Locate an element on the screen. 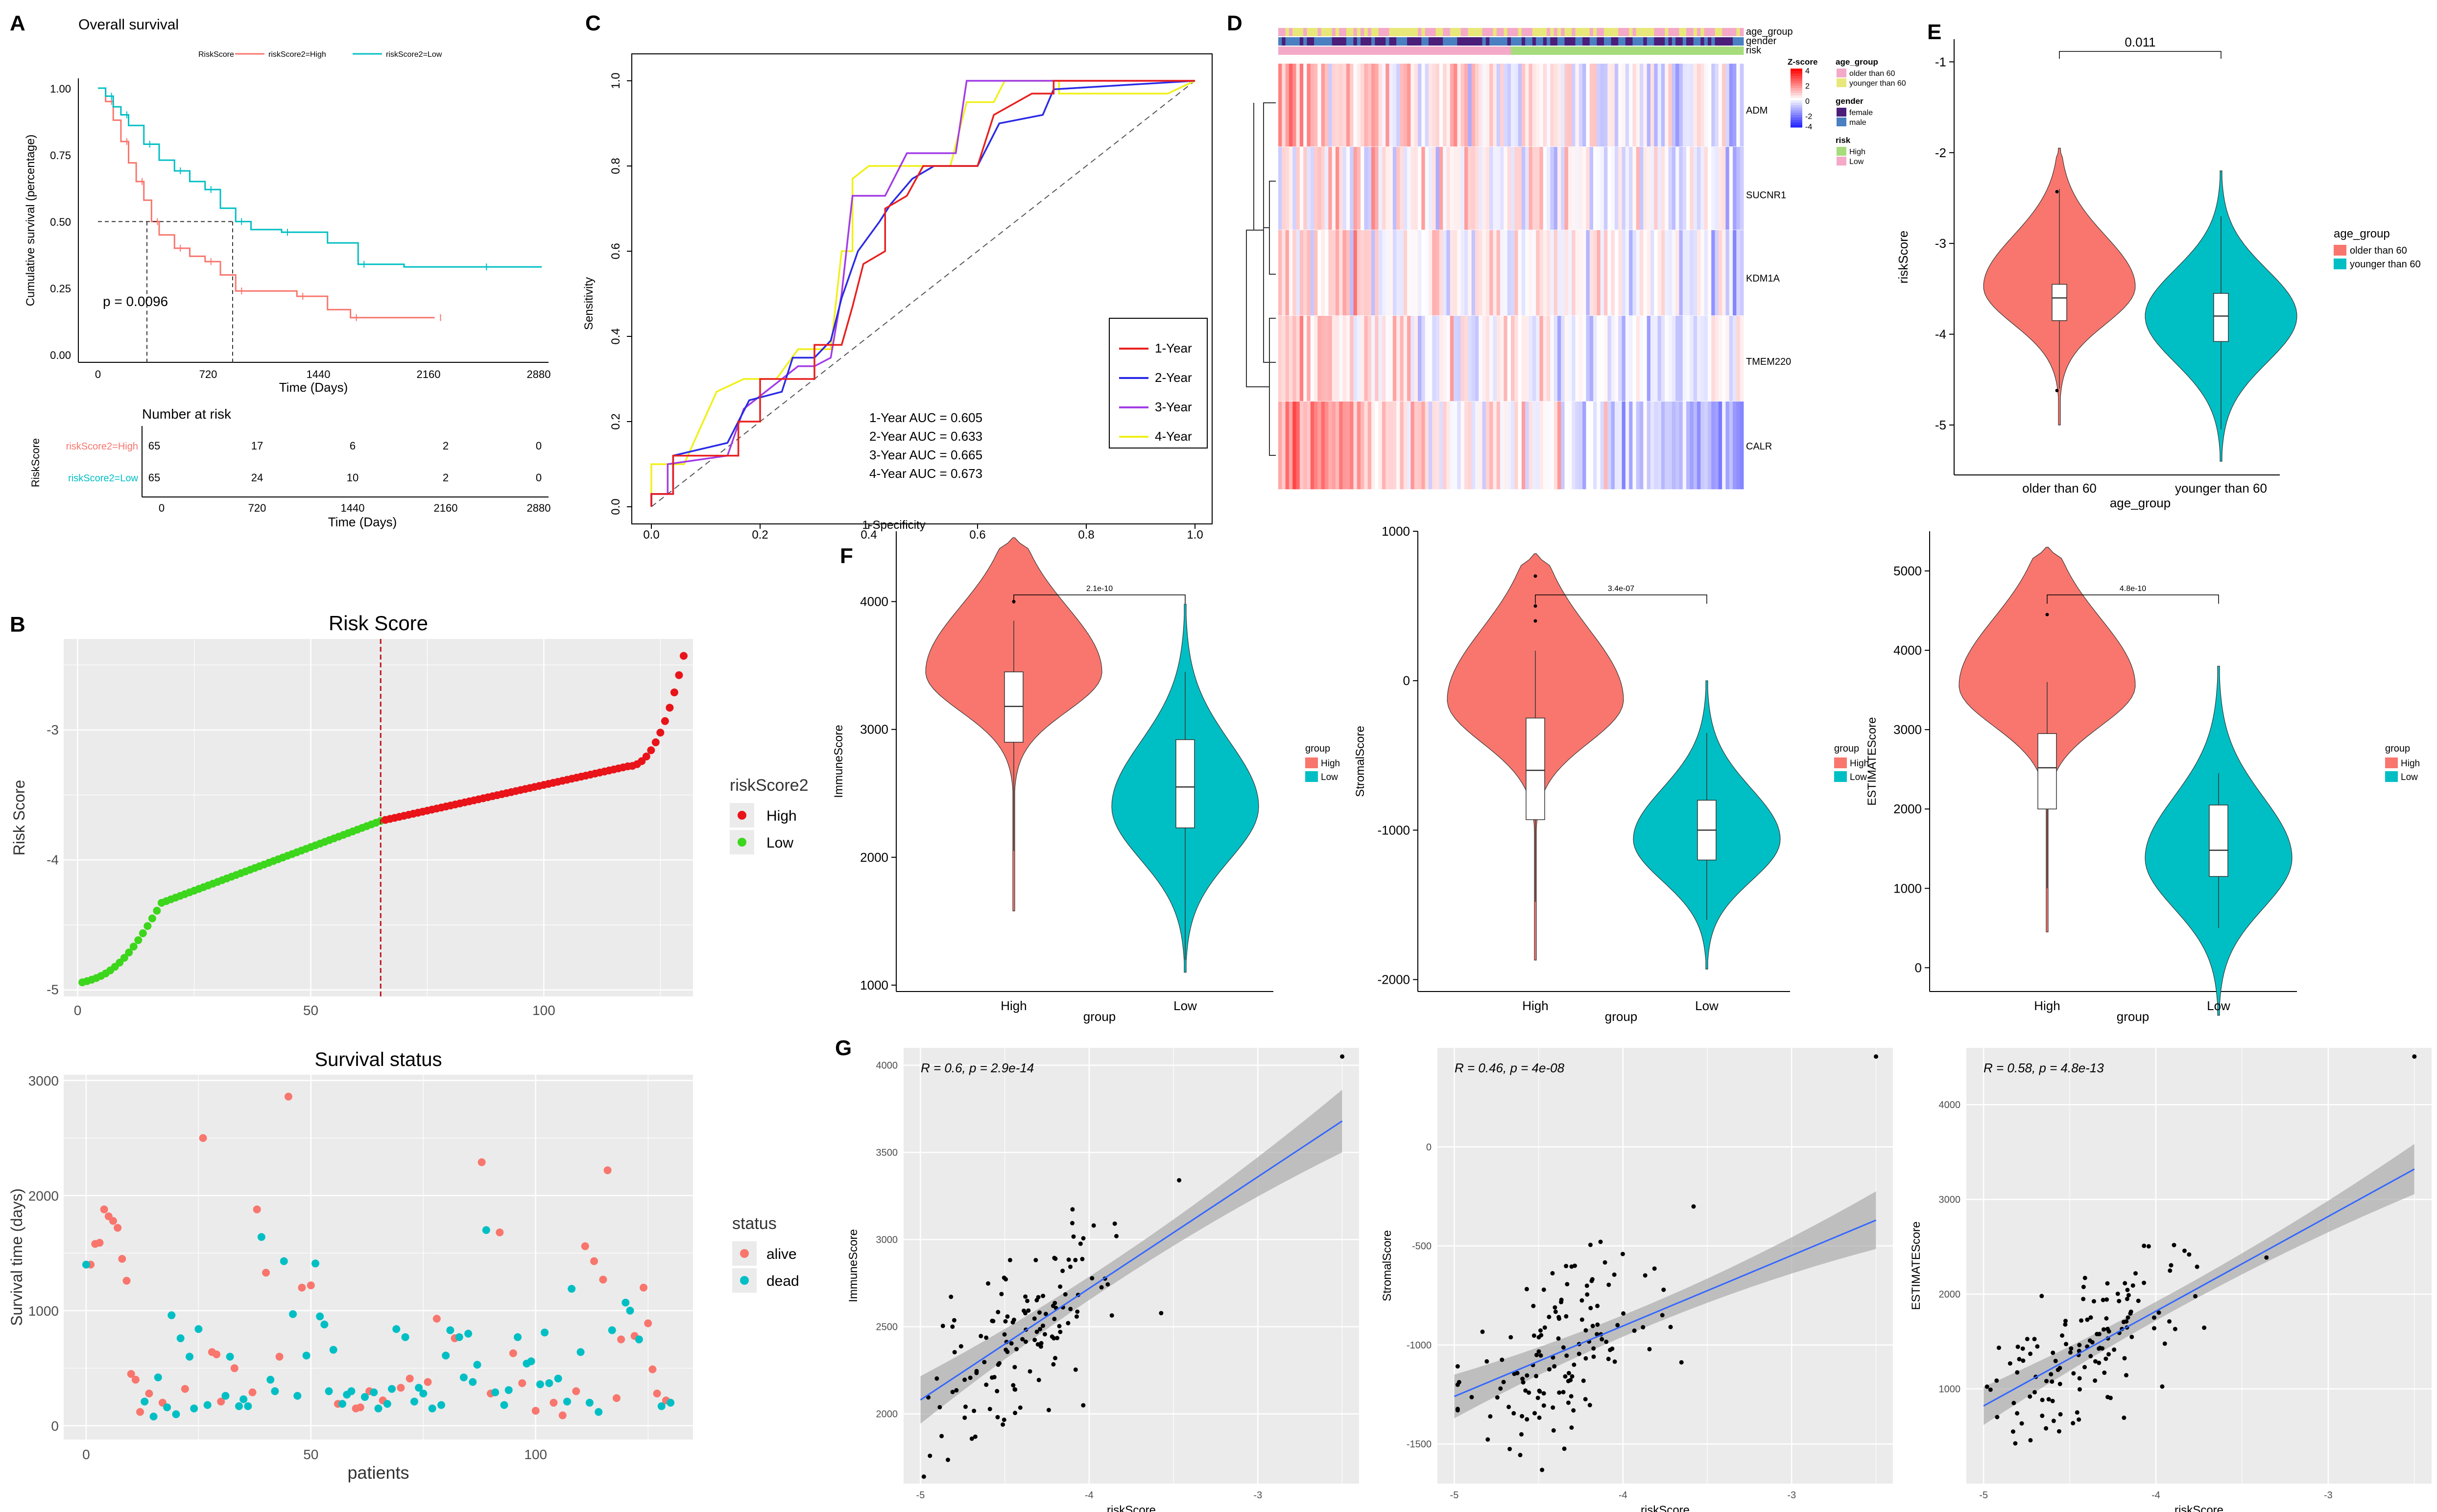  roc-xtick: 0.2 is located at coordinates (760, 535).